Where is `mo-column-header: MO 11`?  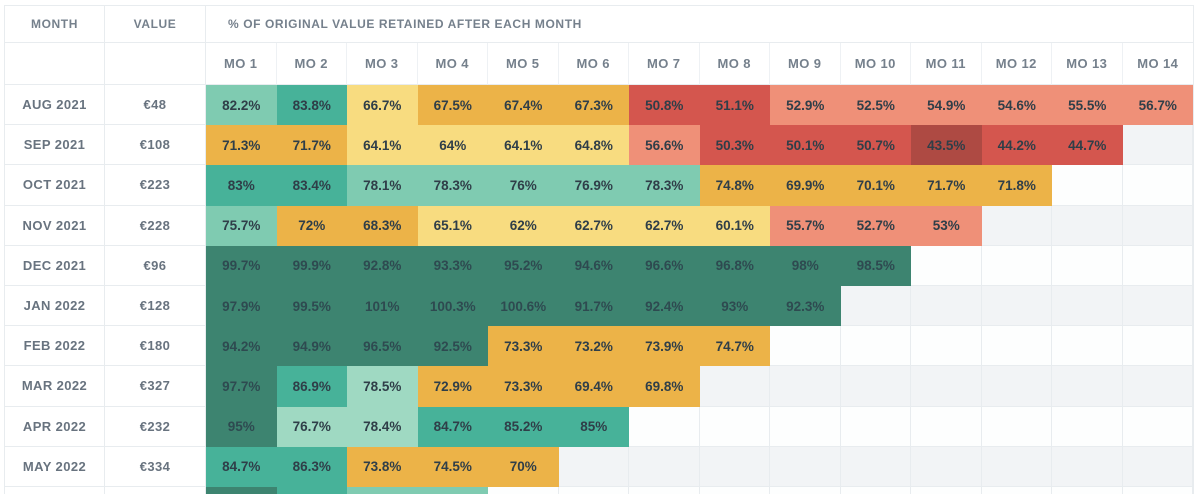
mo-column-header: MO 11 is located at coordinates (946, 64).